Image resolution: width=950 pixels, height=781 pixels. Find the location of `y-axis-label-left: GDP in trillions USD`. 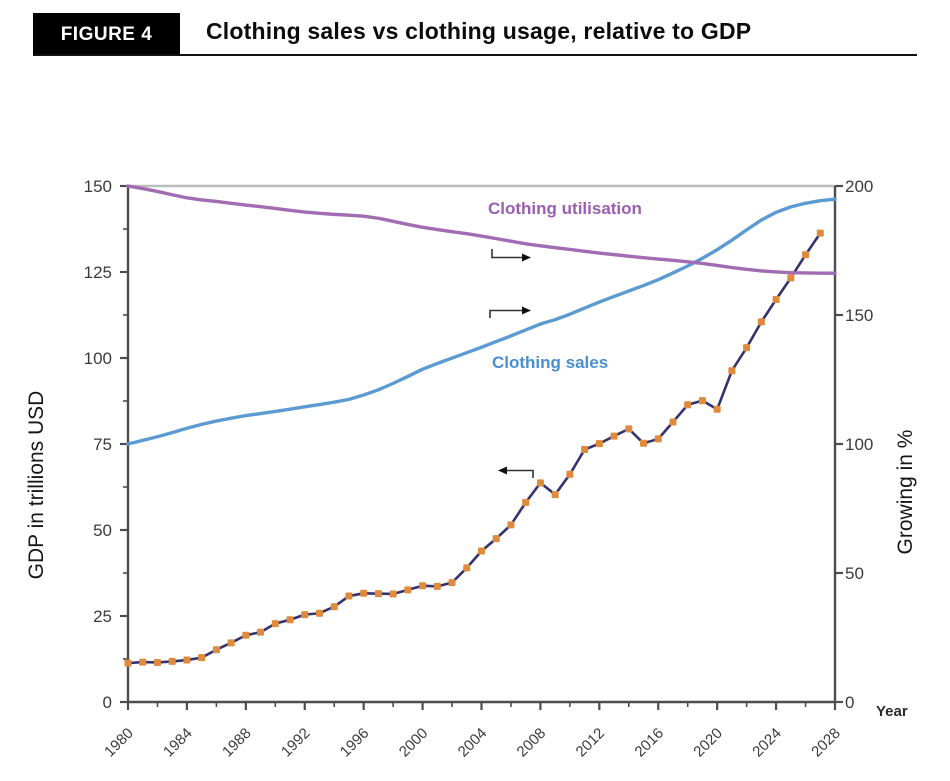

y-axis-label-left: GDP in trillions USD is located at coordinates (36, 485).